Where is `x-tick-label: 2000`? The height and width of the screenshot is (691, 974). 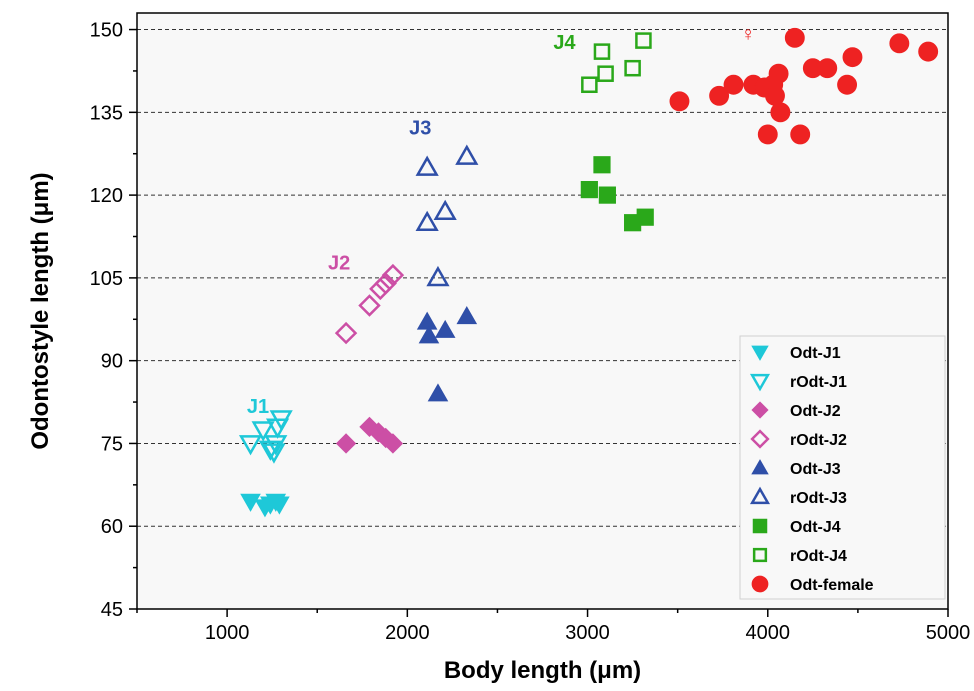 x-tick-label: 2000 is located at coordinates (407, 633).